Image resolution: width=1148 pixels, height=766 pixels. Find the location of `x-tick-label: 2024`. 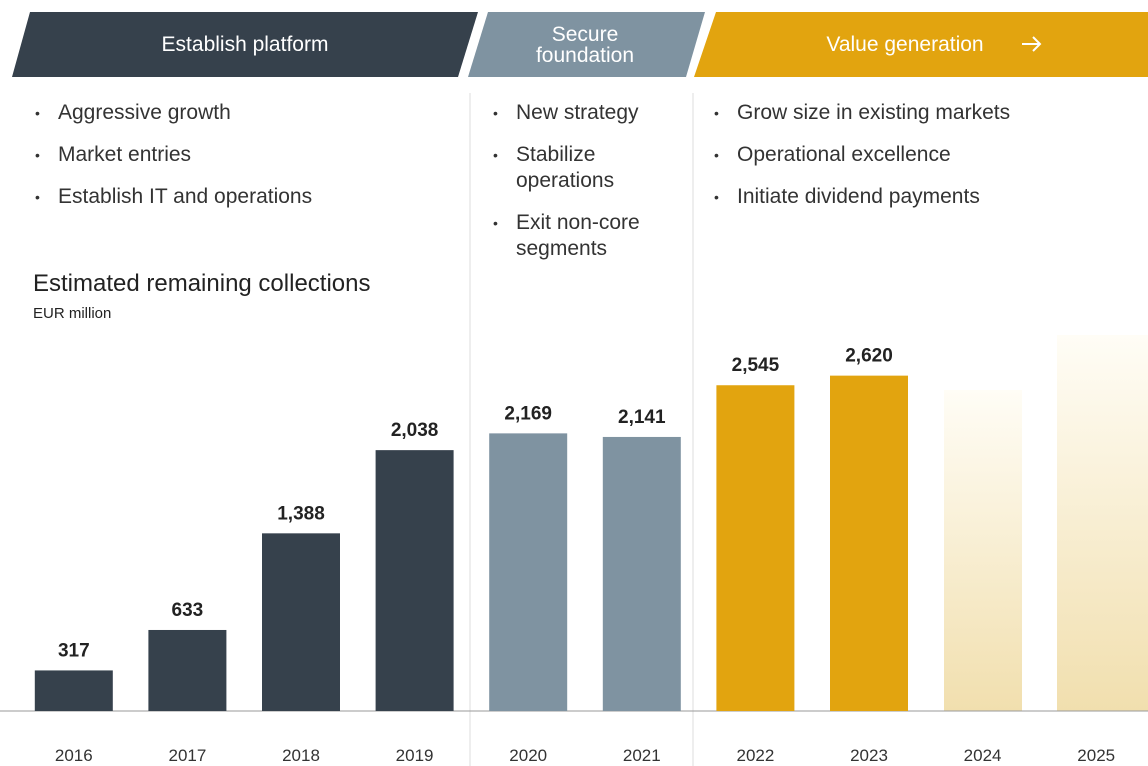

x-tick-label: 2024 is located at coordinates (983, 755).